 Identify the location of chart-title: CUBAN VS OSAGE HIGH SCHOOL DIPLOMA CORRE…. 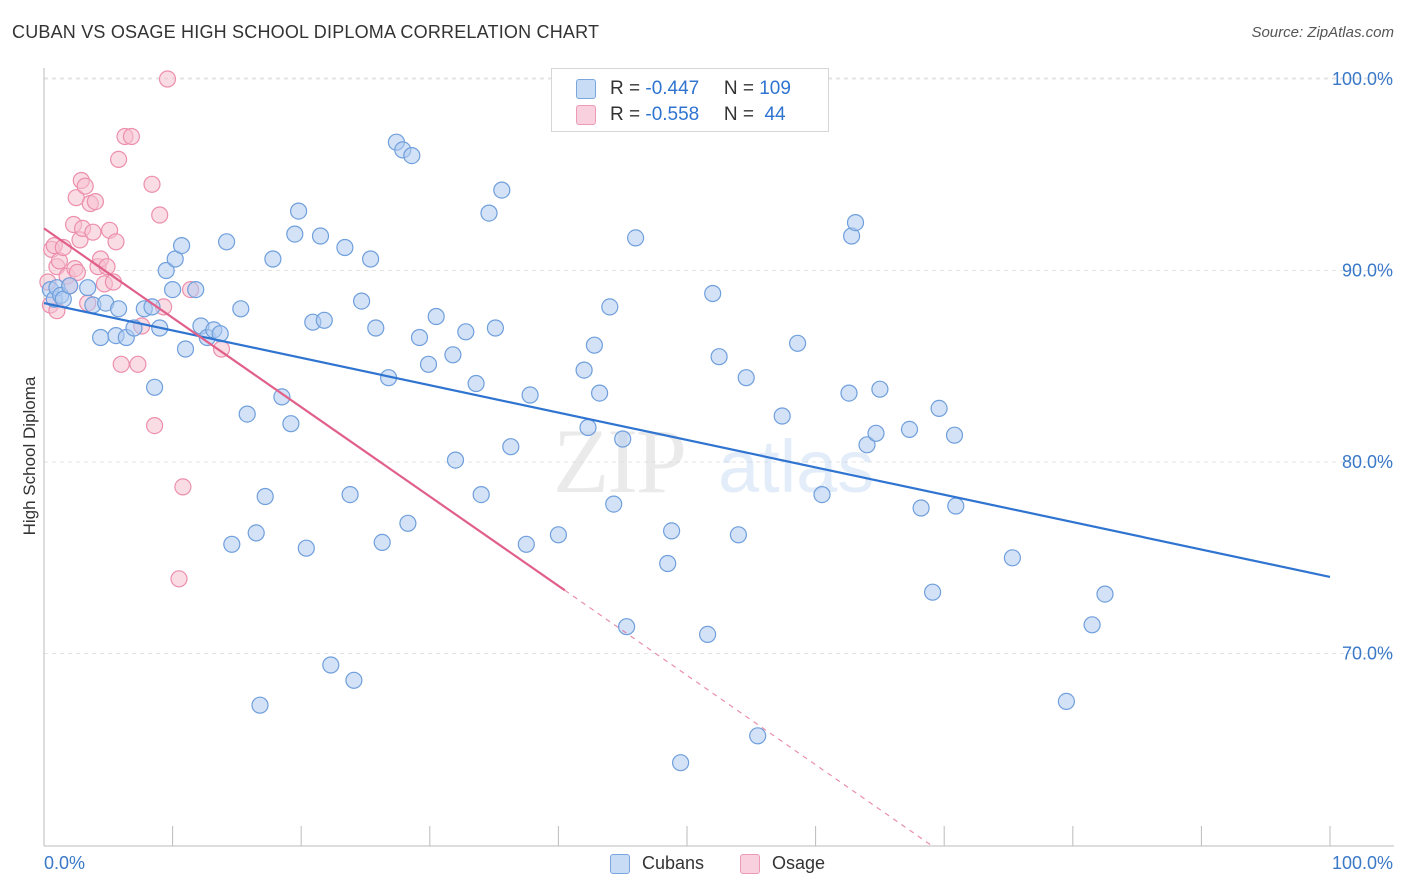
(306, 32).